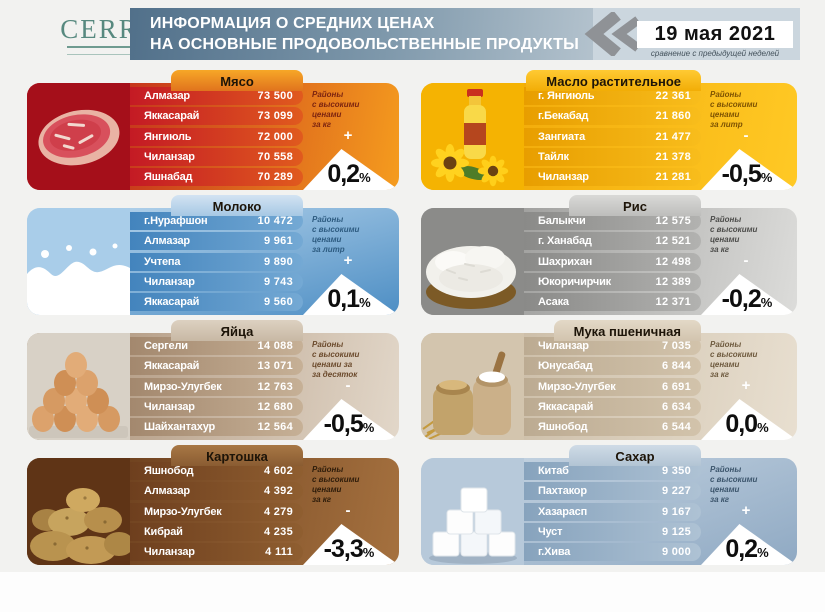 This screenshot has width=825, height=612. I want to click on price: 9 167, so click(676, 511).